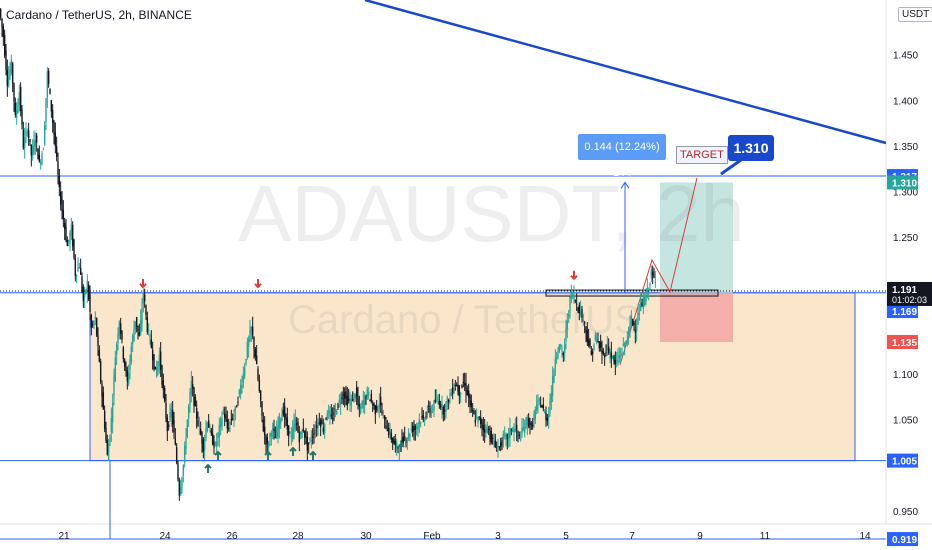 The width and height of the screenshot is (932, 550). I want to click on name-watermark: Cardano / TetherUS, so click(464, 320).